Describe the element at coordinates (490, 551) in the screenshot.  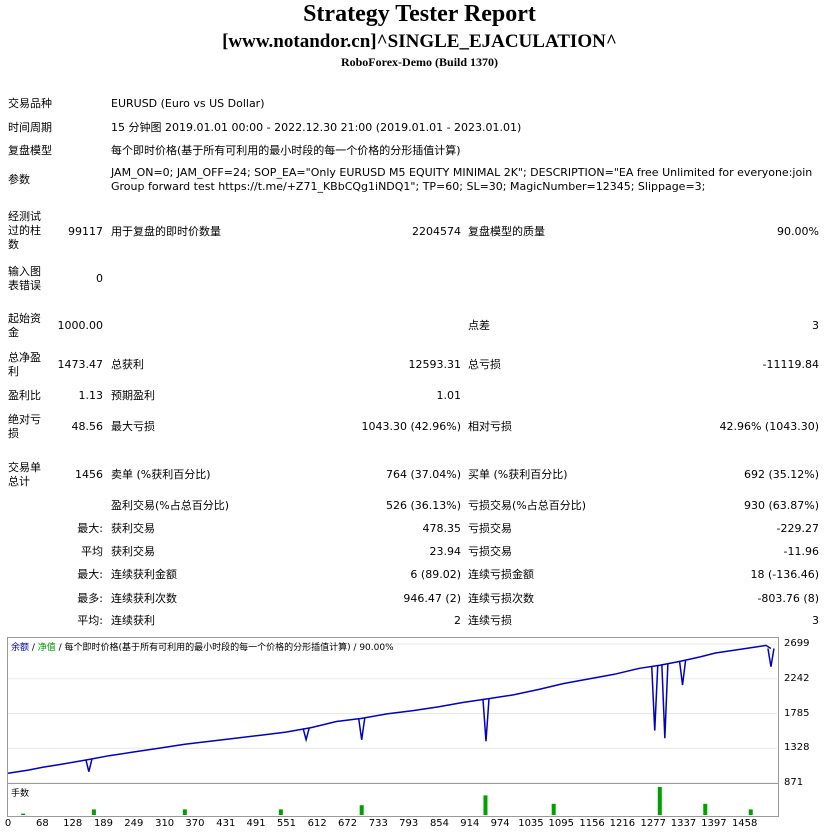
I see `avg-loss-label: 亏损交易` at that location.